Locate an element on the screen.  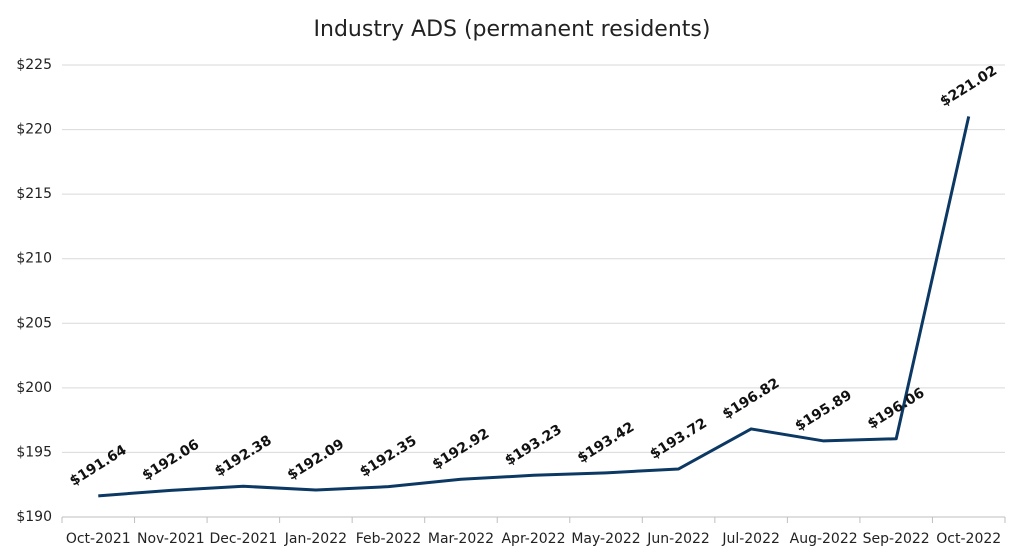
y-tick-label: $205 is located at coordinates (34, 323).